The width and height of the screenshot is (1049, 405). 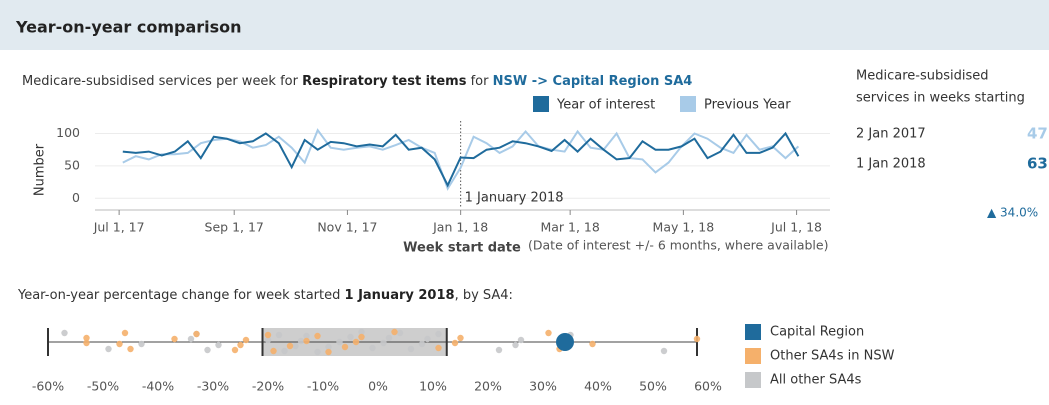 I want to click on x-tick-label: 0%, so click(x=378, y=386).